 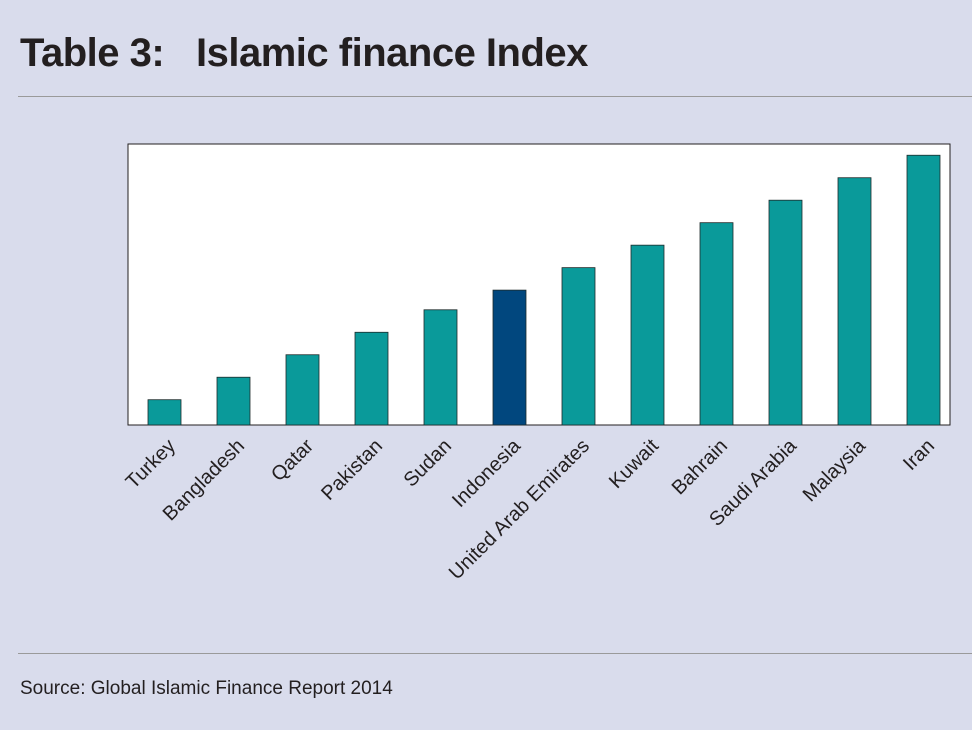 What do you see at coordinates (716, 324) in the screenshot?
I see `bar-bahrain` at bounding box center [716, 324].